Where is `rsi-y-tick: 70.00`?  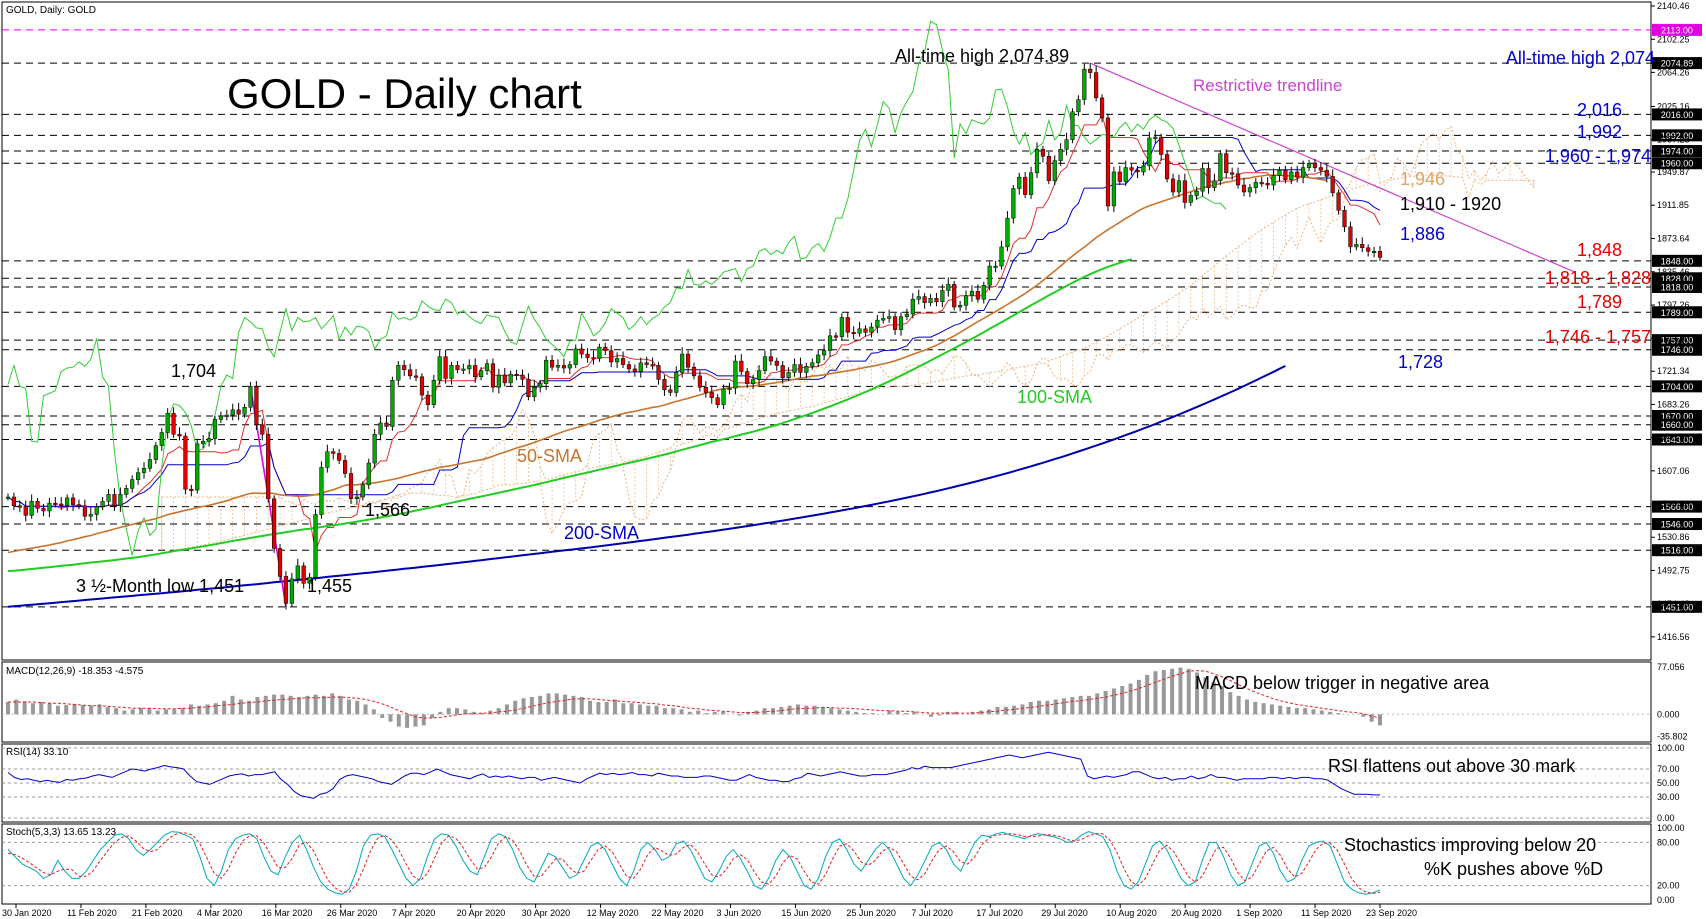 rsi-y-tick: 70.00 is located at coordinates (1668, 769).